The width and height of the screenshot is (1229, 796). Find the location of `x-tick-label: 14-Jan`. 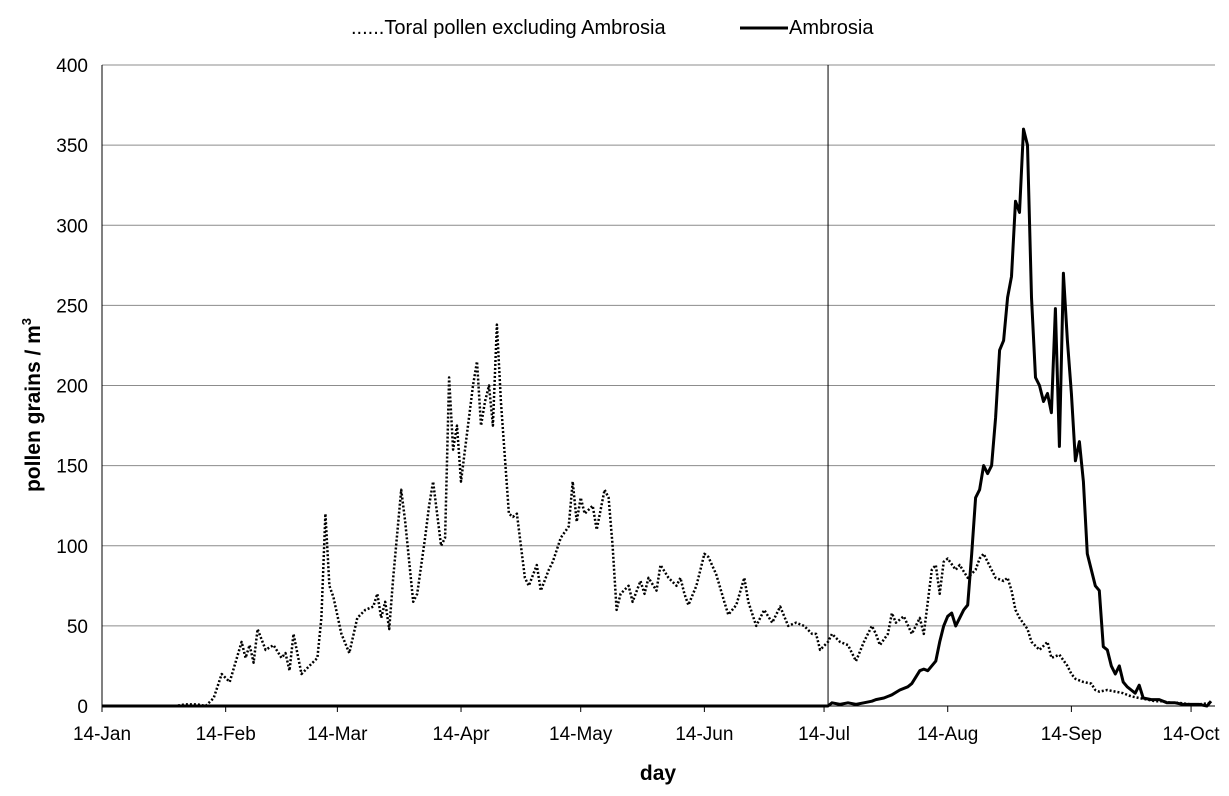

x-tick-label: 14-Jan is located at coordinates (102, 734).